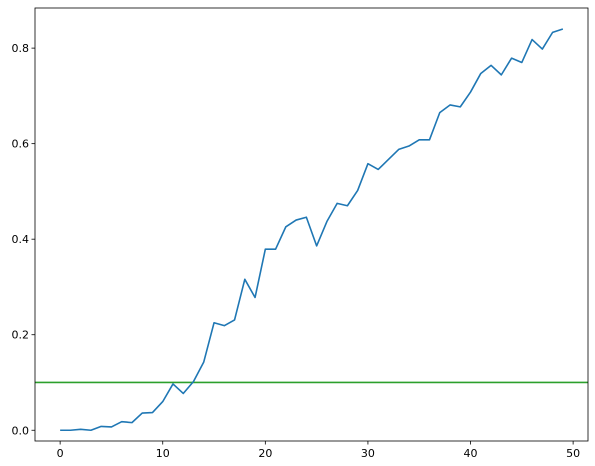 The image size is (595, 466). What do you see at coordinates (21, 430) in the screenshot?
I see `y-tick-label: 0.0` at bounding box center [21, 430].